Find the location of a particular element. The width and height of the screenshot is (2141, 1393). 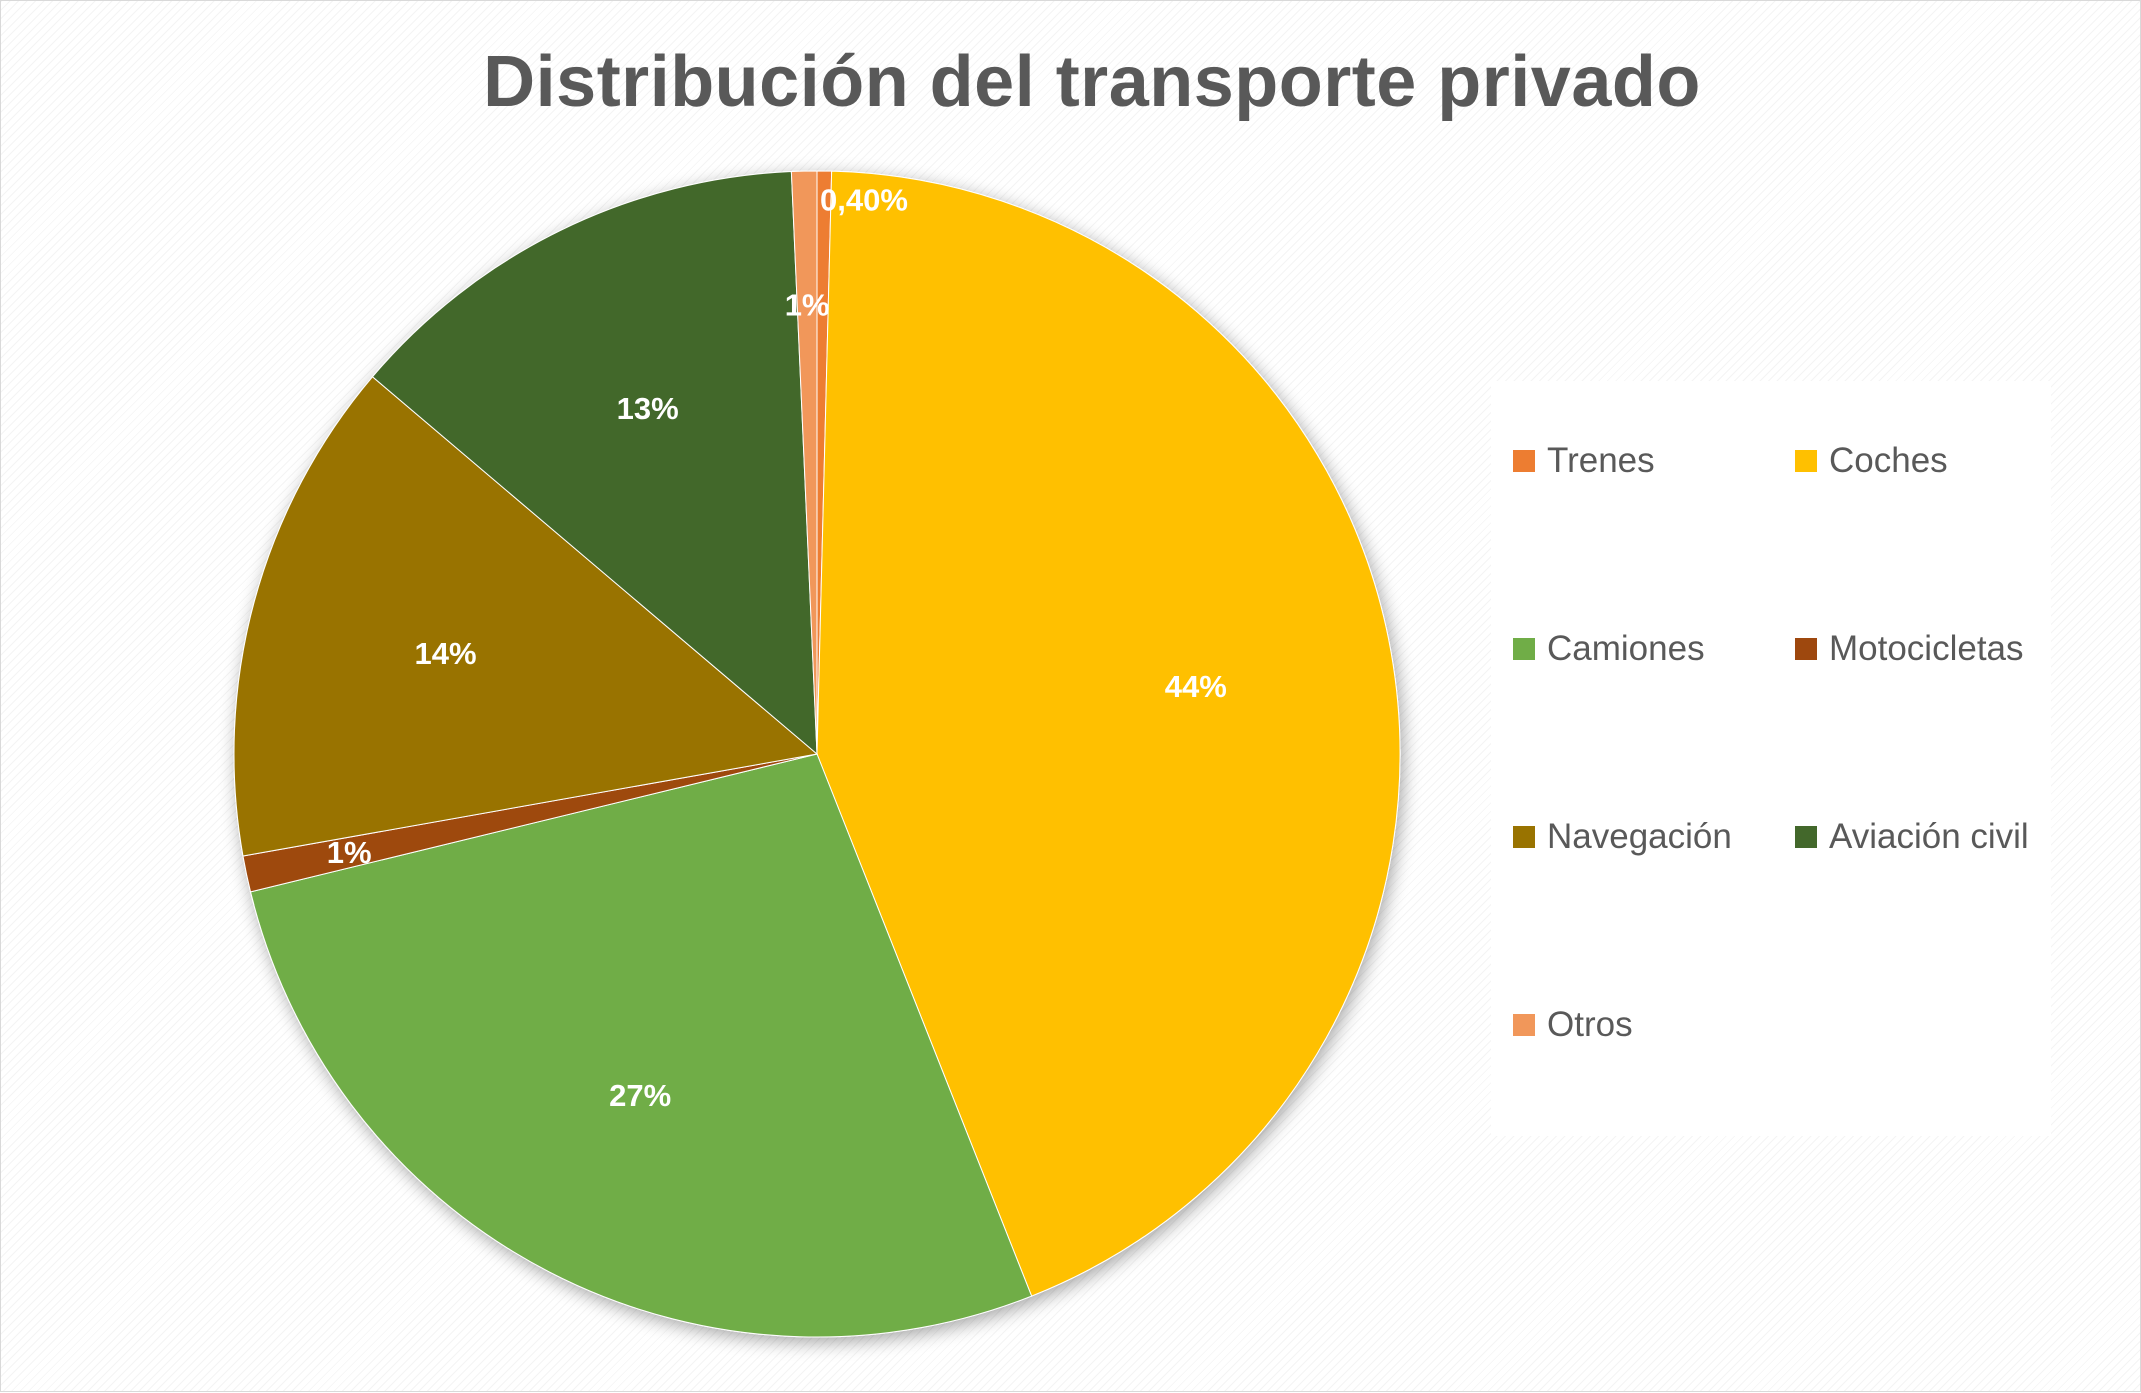

legend-label: Camiones is located at coordinates (1626, 648).